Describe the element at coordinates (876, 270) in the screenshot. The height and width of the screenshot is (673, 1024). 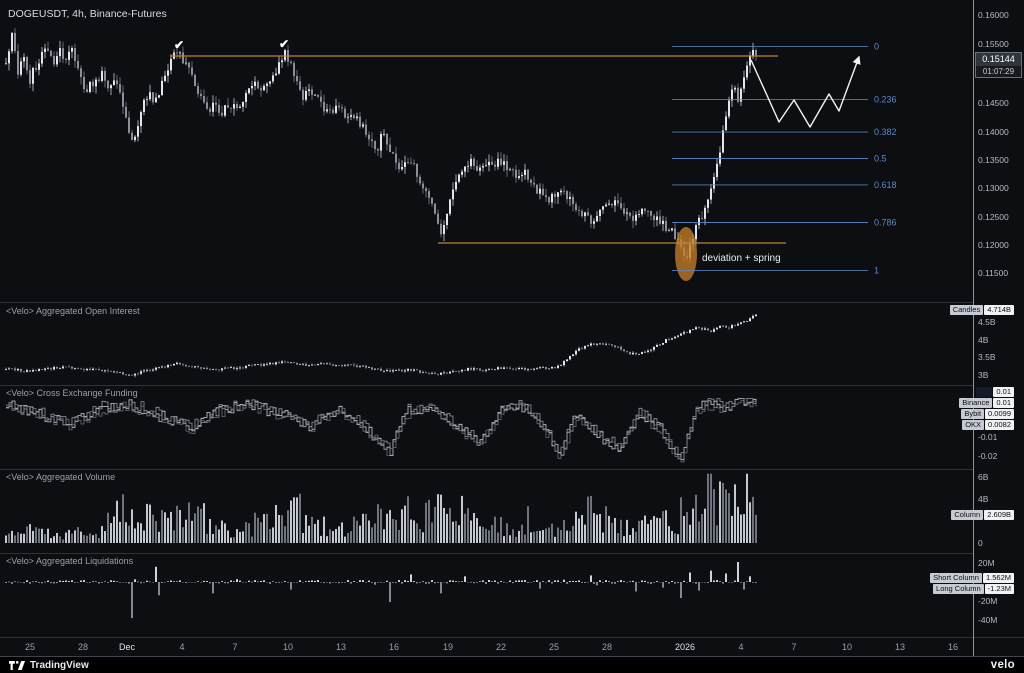
I see `fib-level-label: 1` at that location.